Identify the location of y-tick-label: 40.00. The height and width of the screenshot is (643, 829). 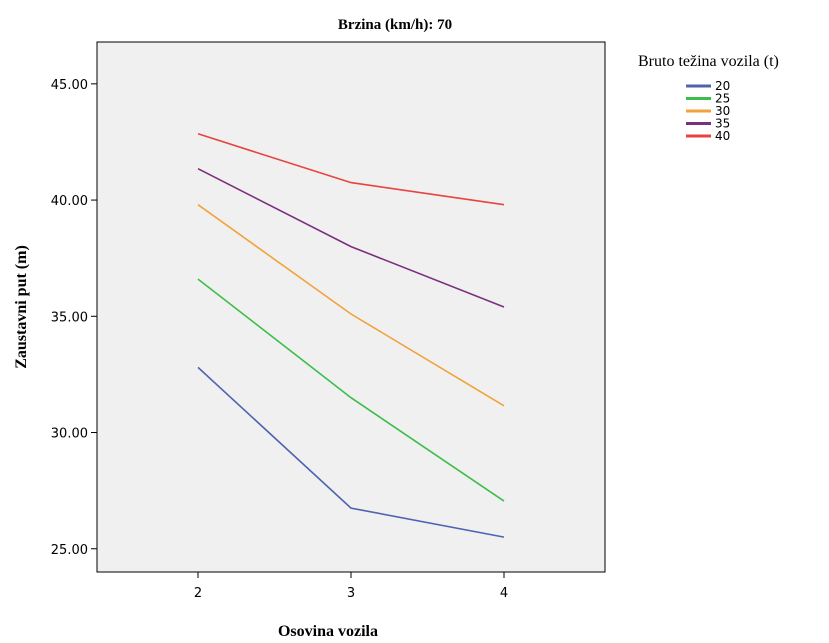
(69, 201).